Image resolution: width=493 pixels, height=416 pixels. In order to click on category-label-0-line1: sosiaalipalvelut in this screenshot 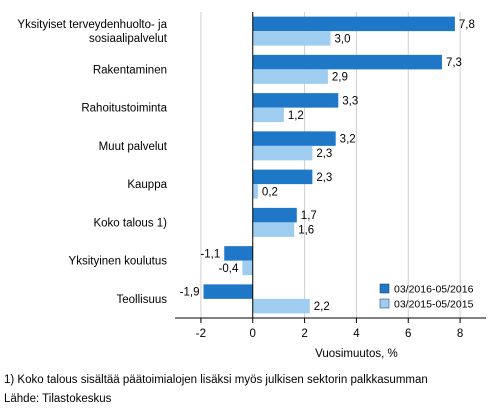, I will do `click(128, 39)`.